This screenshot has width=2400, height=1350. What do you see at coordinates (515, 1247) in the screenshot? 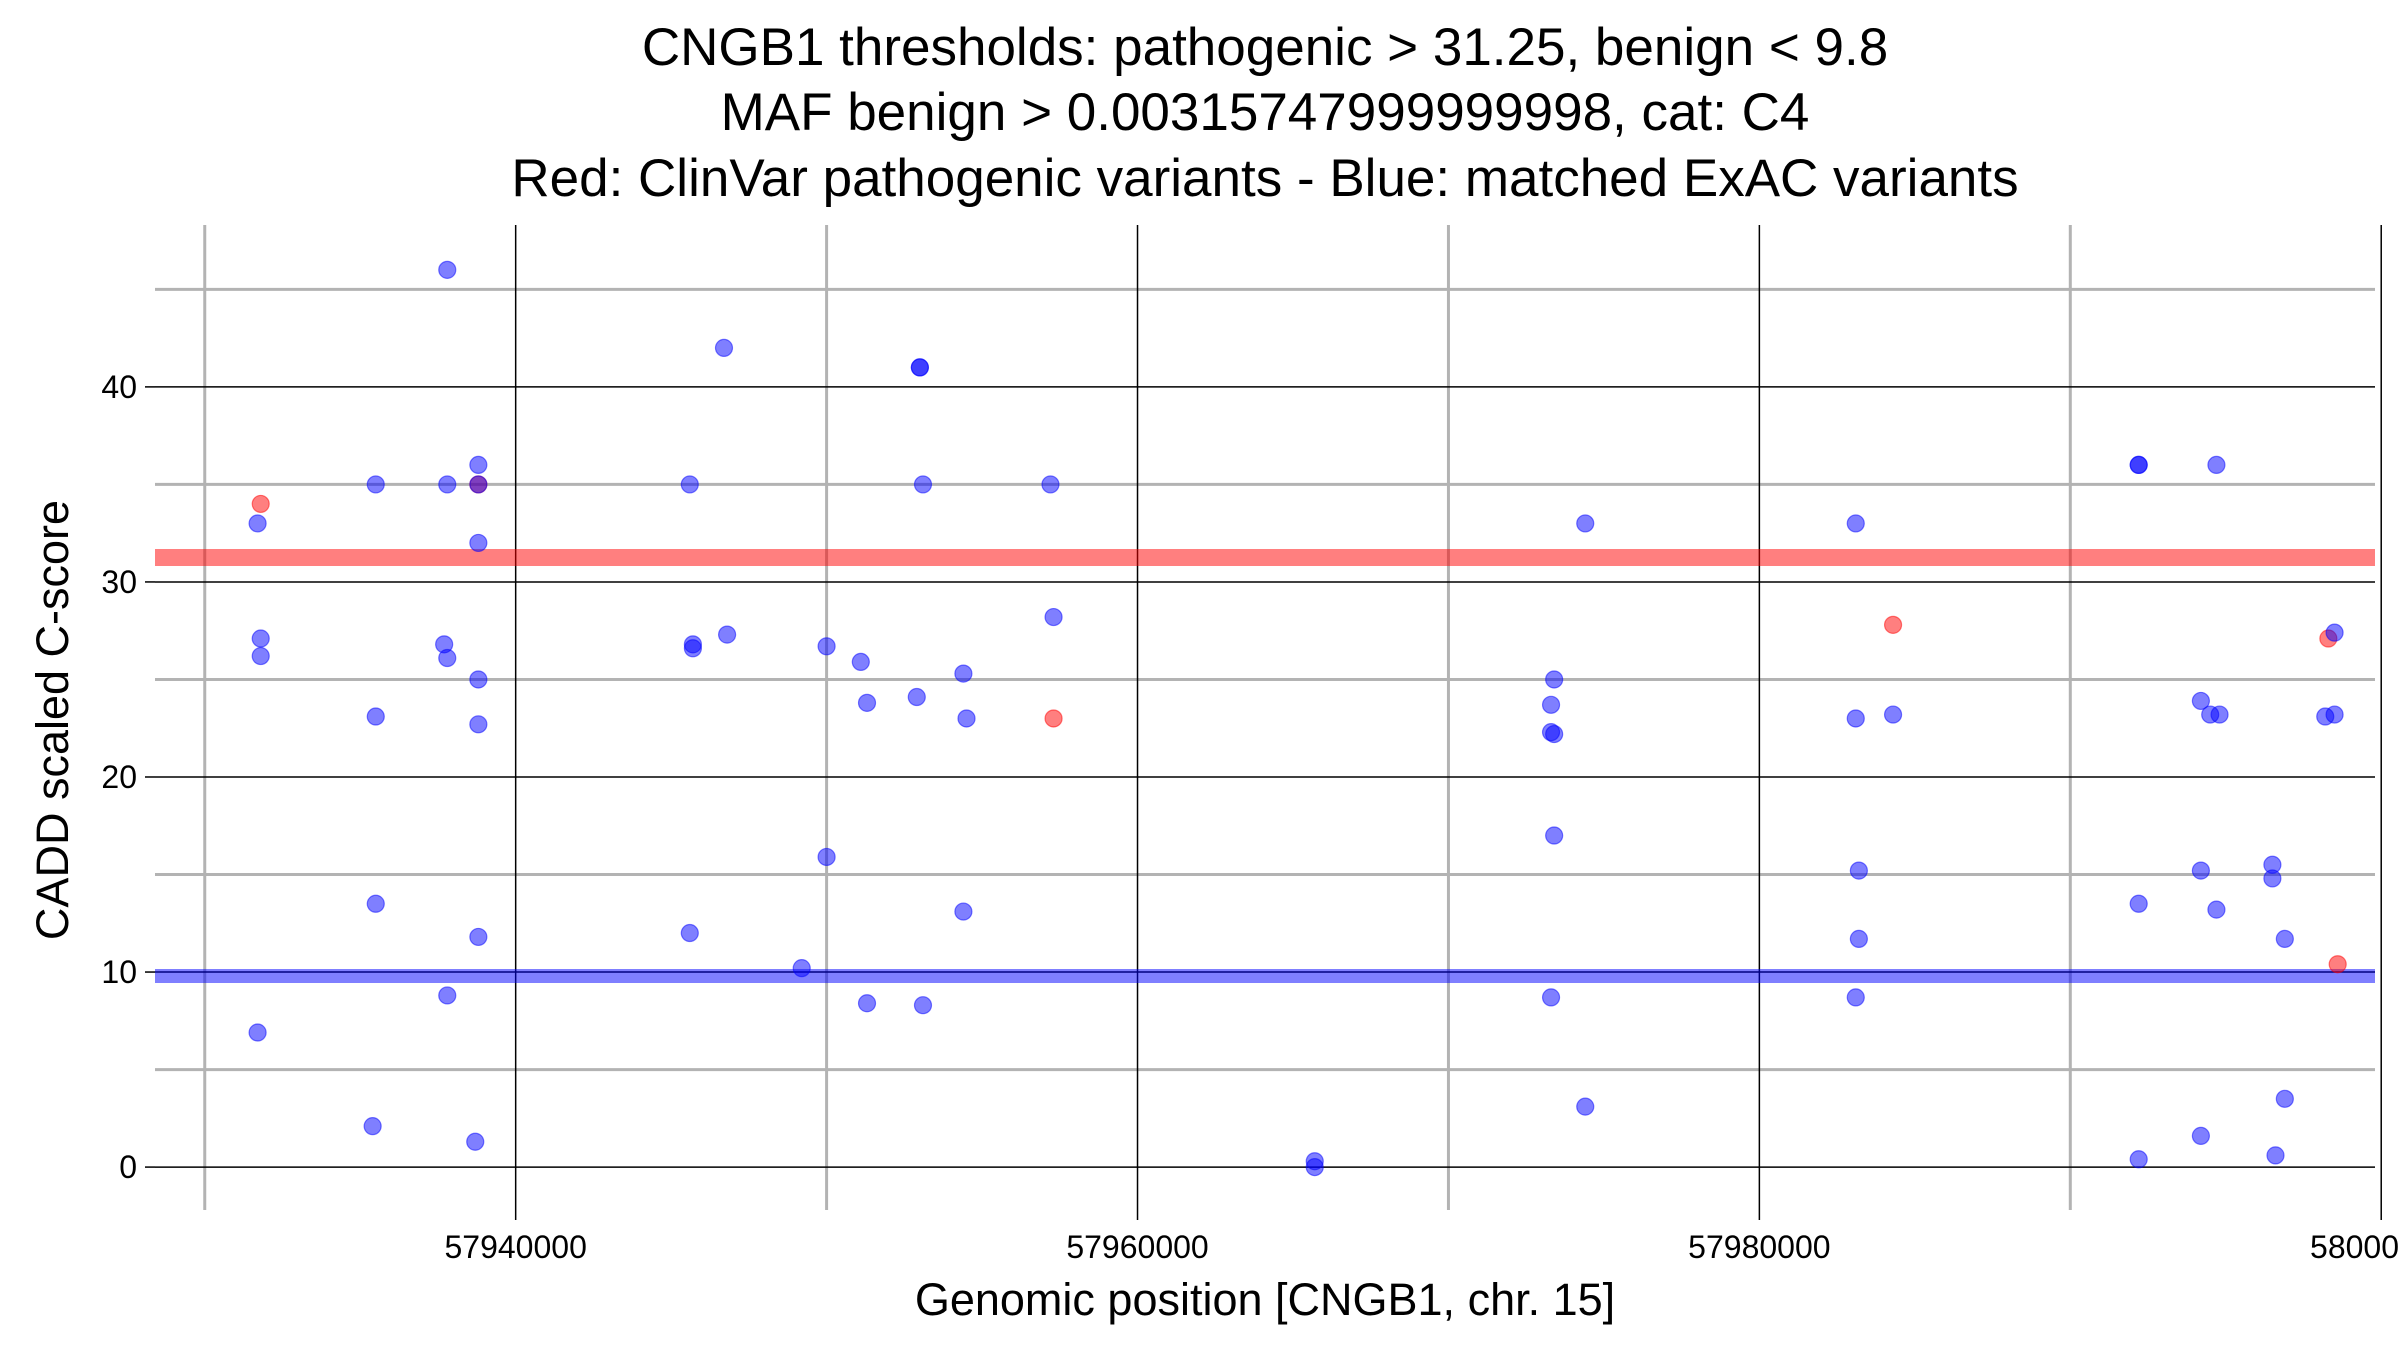
I see `x-tick-label-0: 57940000` at bounding box center [515, 1247].